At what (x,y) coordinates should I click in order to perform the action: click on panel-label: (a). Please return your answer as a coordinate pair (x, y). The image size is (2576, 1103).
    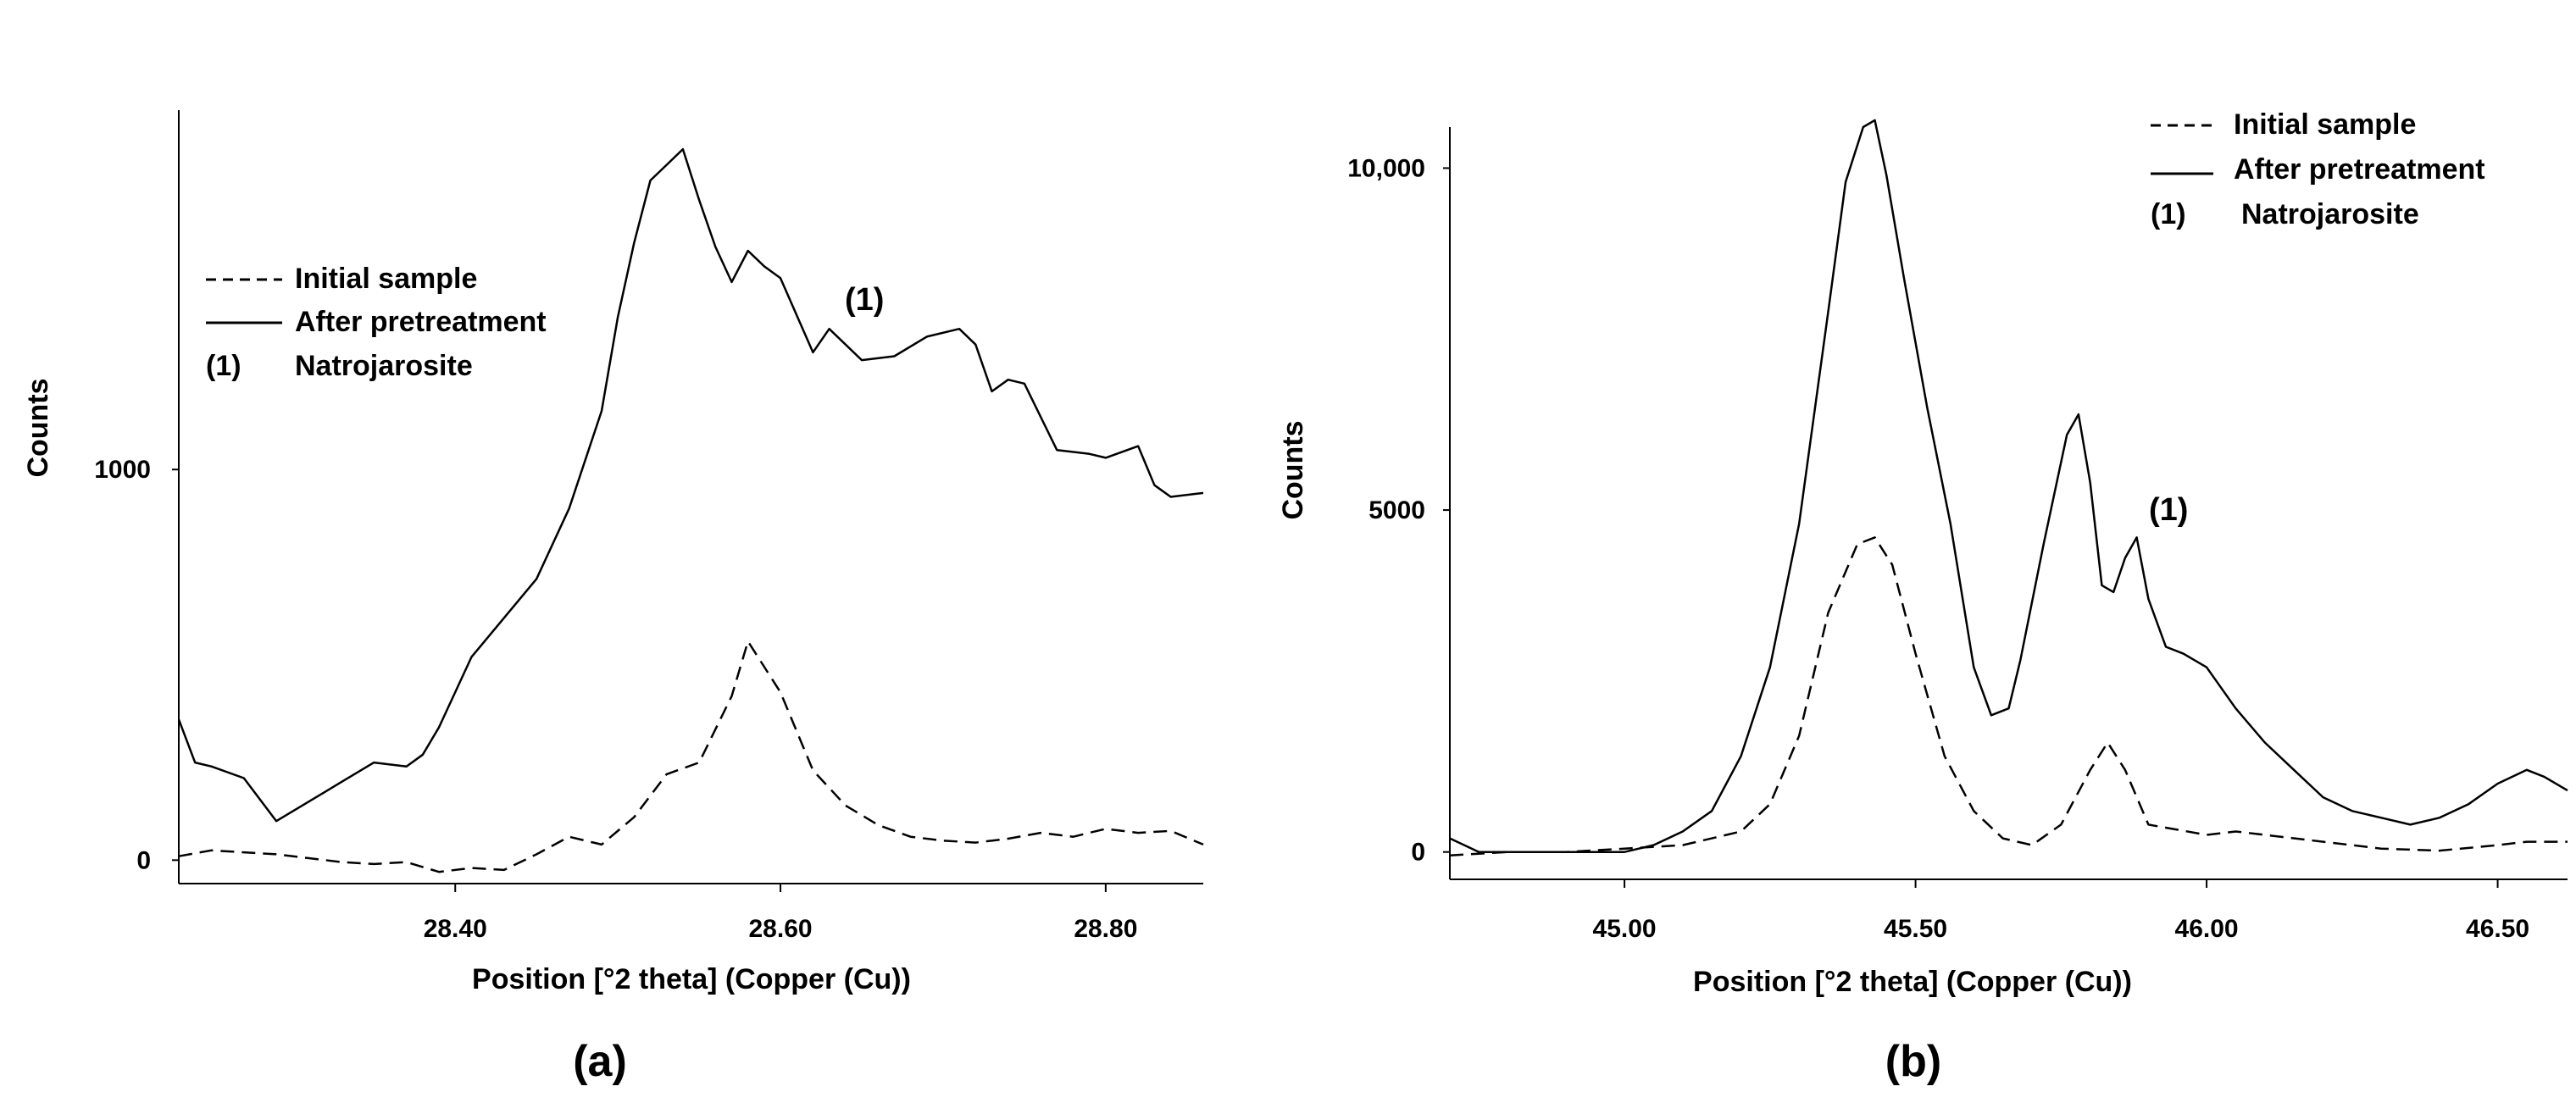
    Looking at the image, I should click on (600, 1061).